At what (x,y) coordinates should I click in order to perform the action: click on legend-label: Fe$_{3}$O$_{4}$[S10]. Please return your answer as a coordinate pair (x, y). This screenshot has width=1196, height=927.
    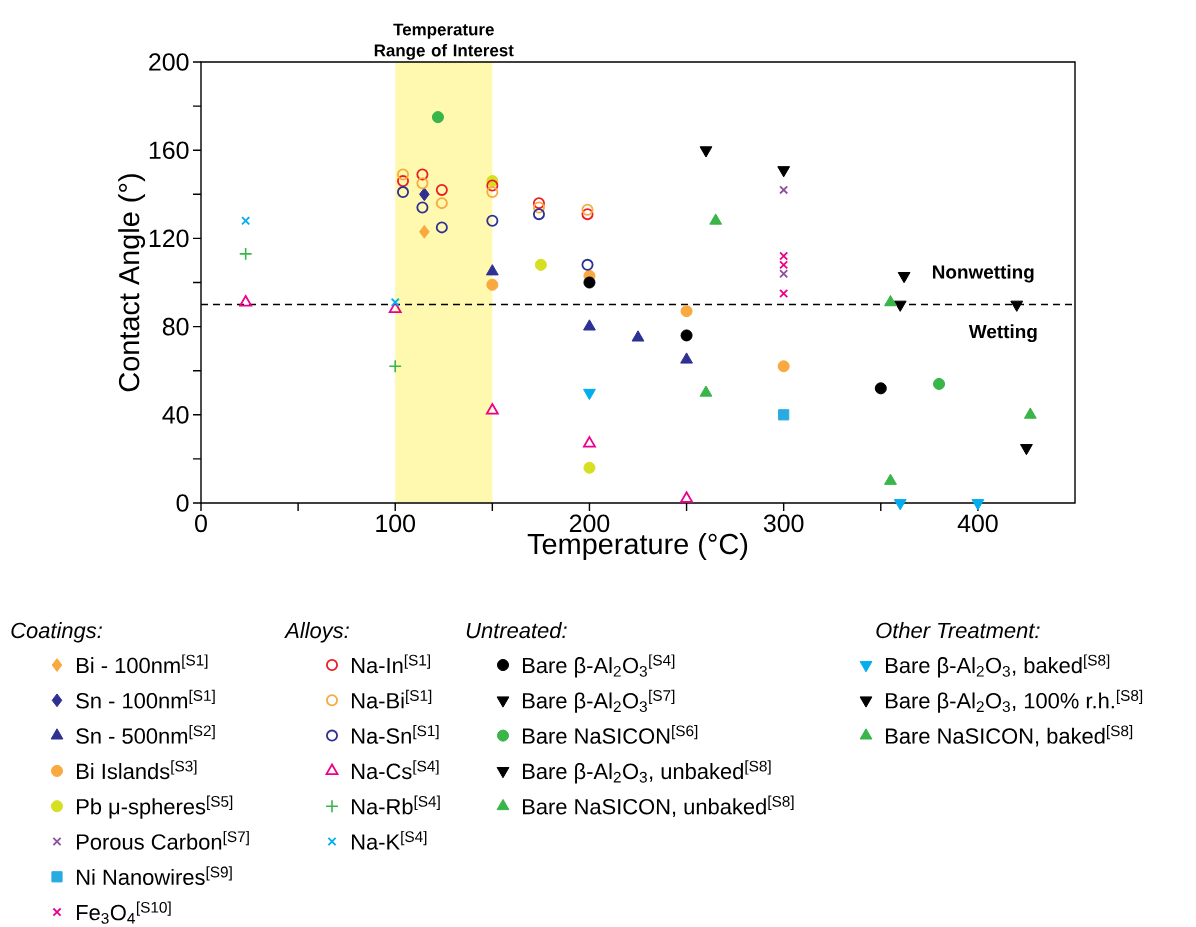
    Looking at the image, I should click on (124, 912).